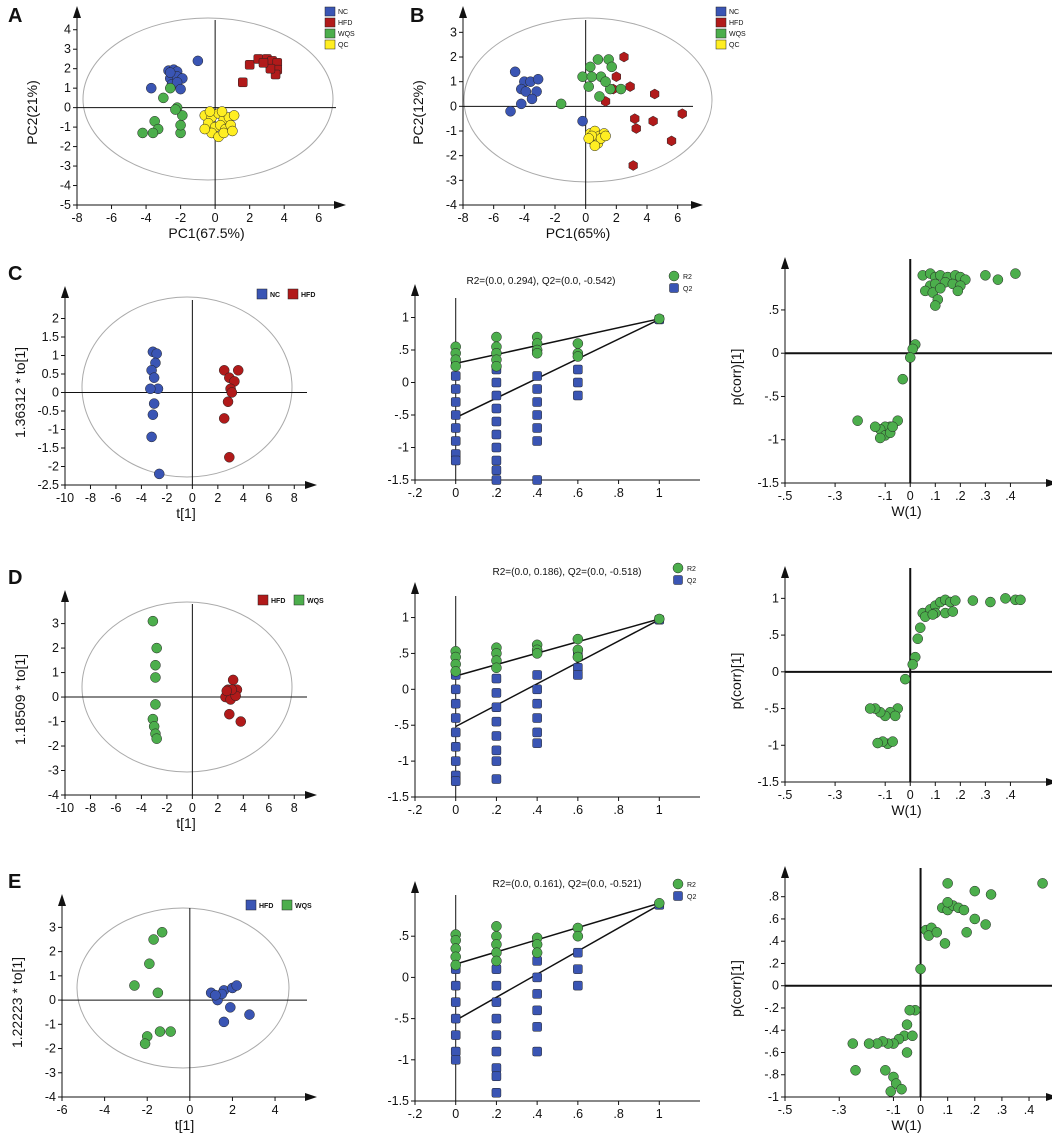 The image size is (1052, 1135). Describe the element at coordinates (935, 496) in the screenshot. I see `x-tick-label: .1` at that location.